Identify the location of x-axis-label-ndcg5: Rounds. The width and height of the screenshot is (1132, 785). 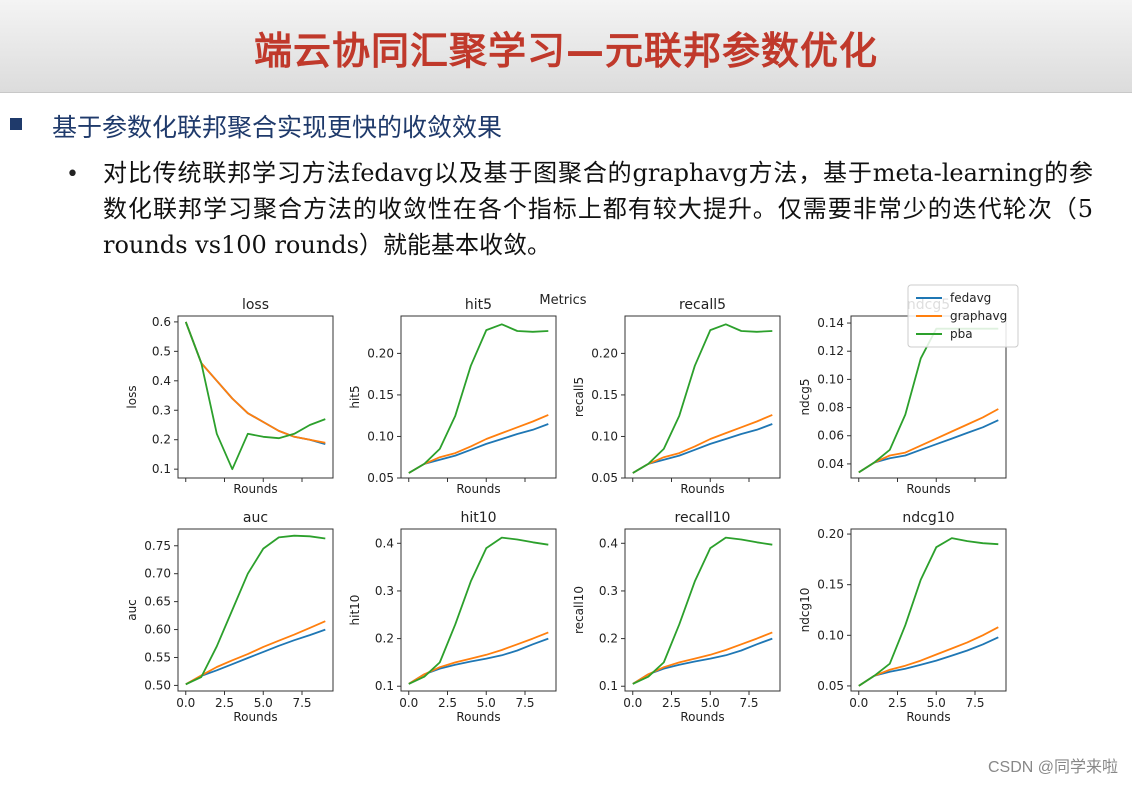
(928, 489).